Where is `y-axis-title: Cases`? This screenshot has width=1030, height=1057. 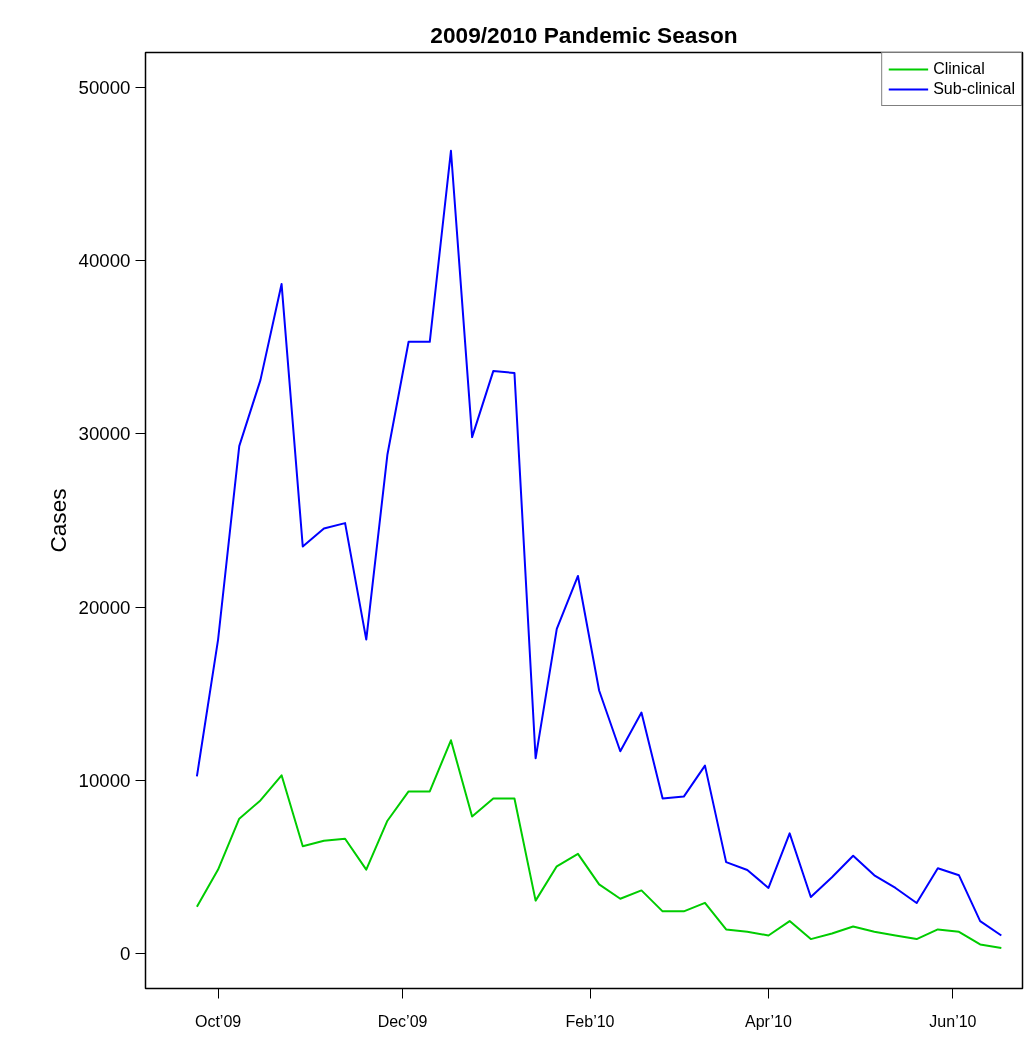 y-axis-title: Cases is located at coordinates (57, 520).